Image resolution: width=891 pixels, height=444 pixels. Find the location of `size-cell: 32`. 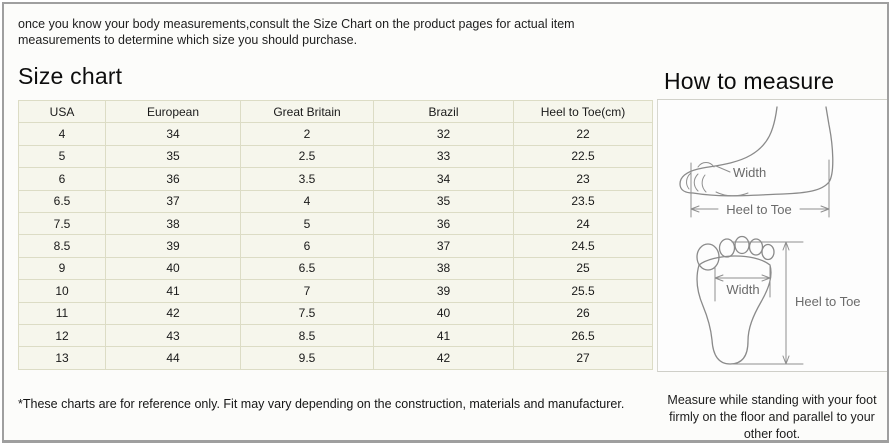

size-cell: 32 is located at coordinates (443, 134).